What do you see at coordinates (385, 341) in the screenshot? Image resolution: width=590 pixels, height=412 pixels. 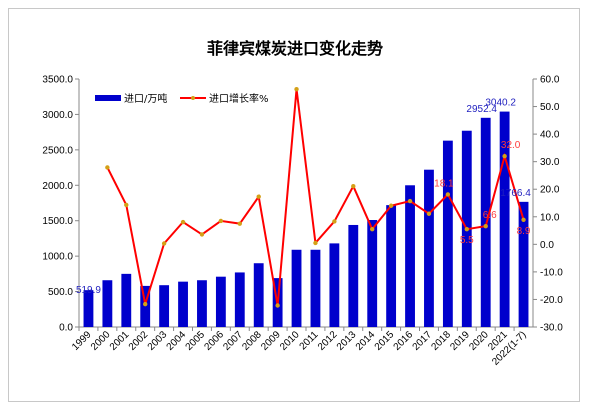 I see `x-tick-label: 2015` at bounding box center [385, 341].